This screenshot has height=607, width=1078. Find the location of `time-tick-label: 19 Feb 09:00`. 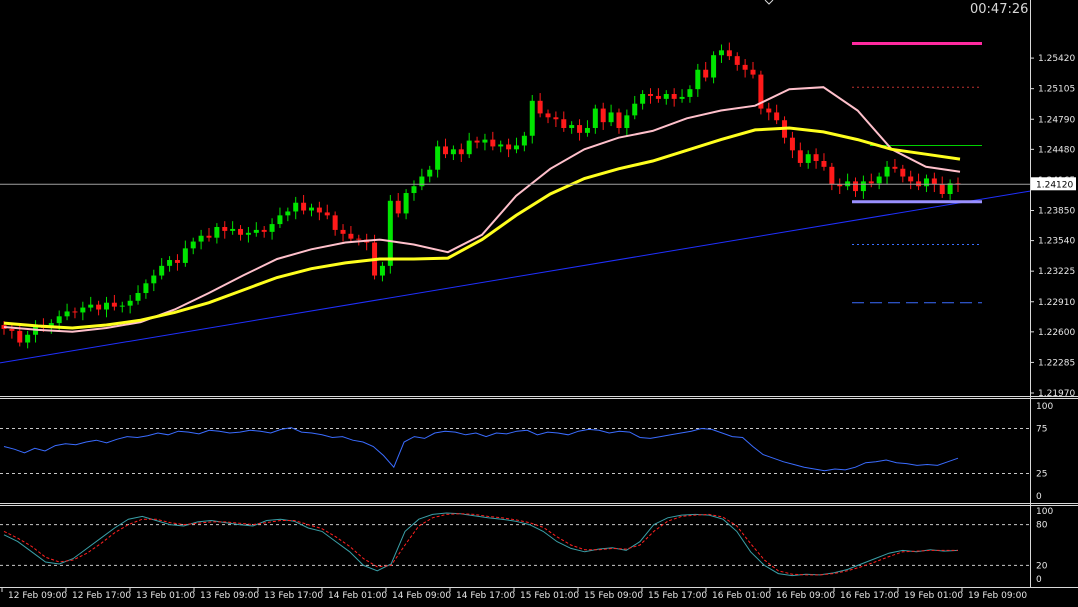

time-tick-label: 19 Feb 09:00 is located at coordinates (997, 596).